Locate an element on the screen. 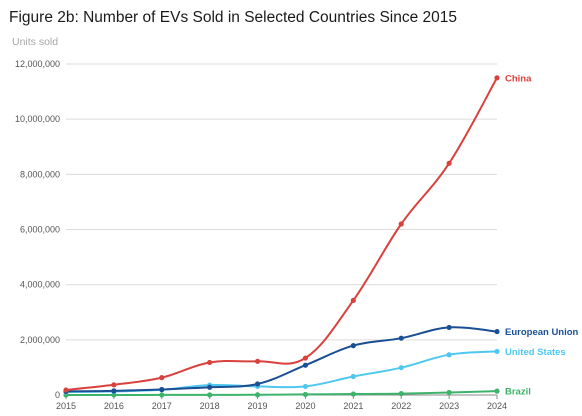 This screenshot has width=582, height=416. series-line-united-states is located at coordinates (281, 371).